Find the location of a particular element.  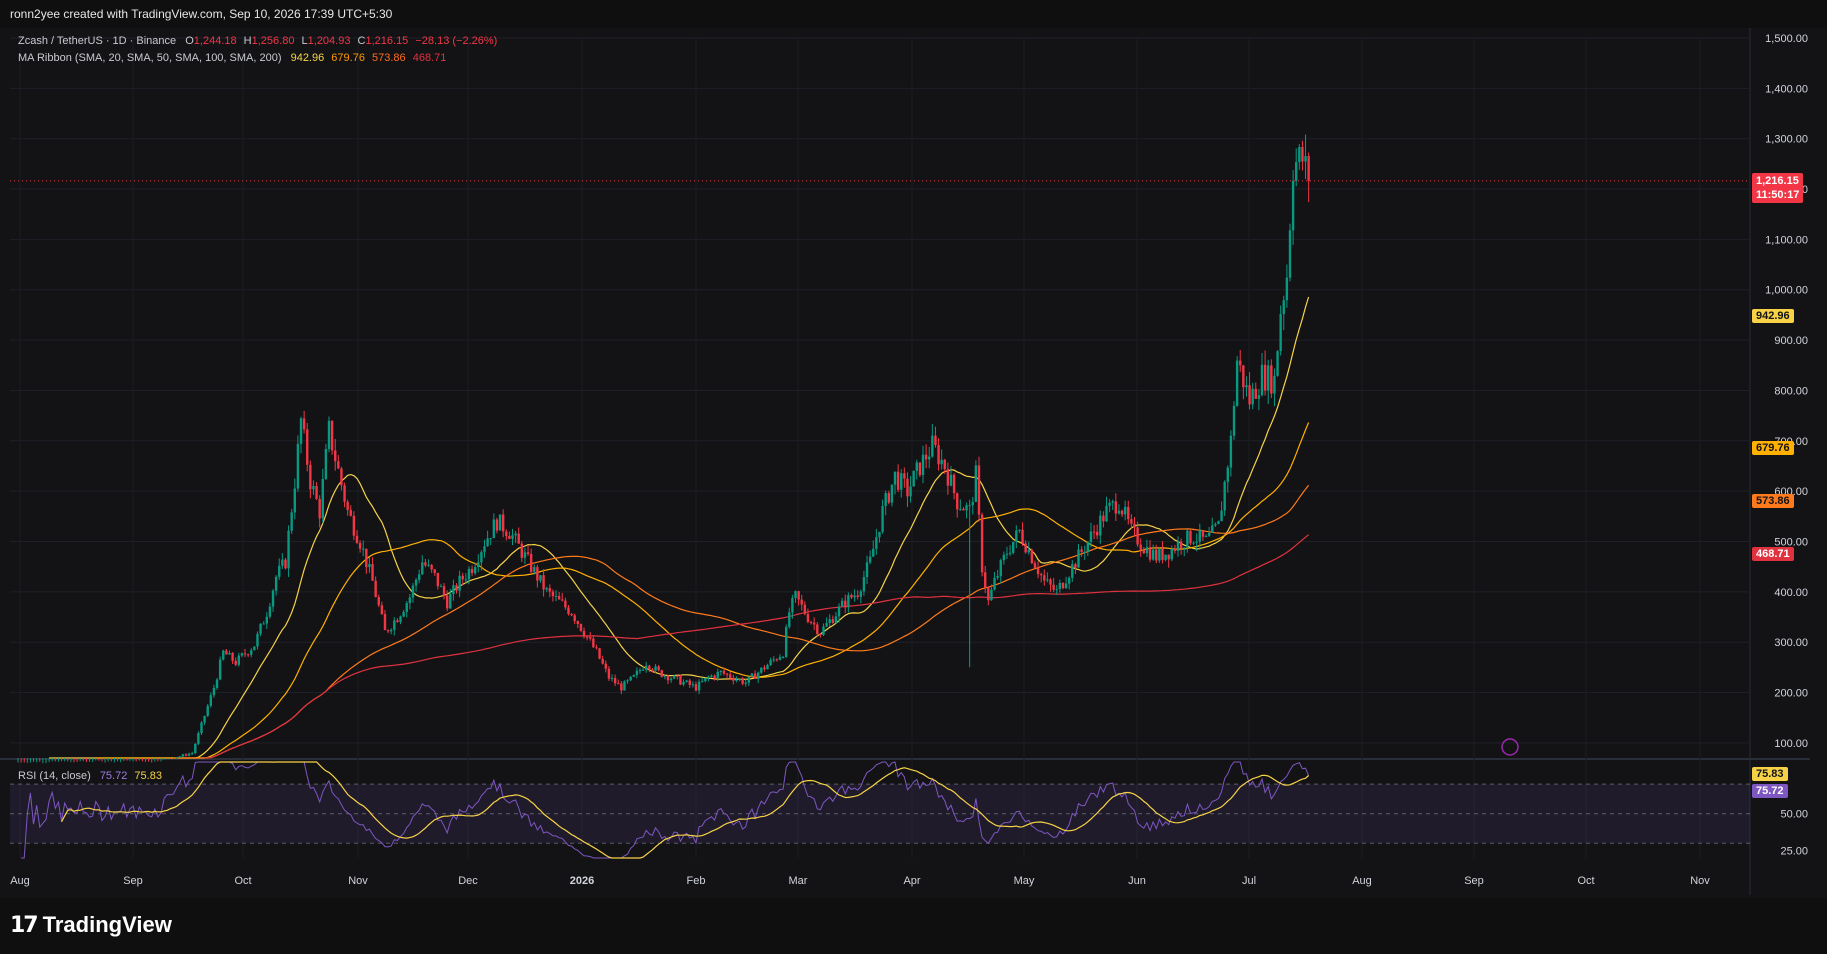

tradingview-logo-icon: 17 is located at coordinates (24, 925).